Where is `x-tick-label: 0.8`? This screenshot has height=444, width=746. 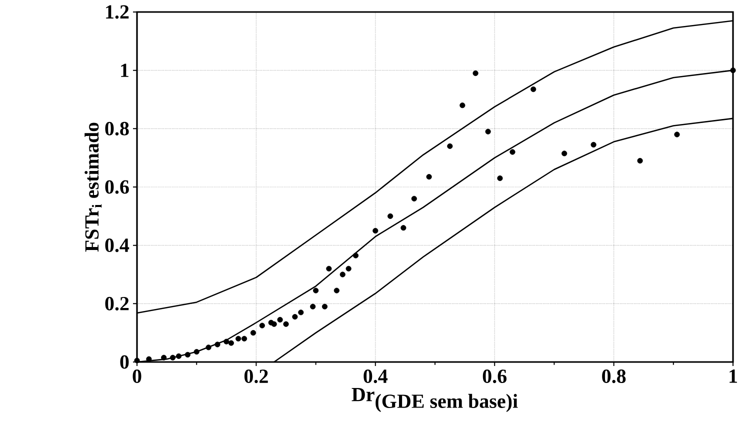
x-tick-label: 0.8 is located at coordinates (614, 377).